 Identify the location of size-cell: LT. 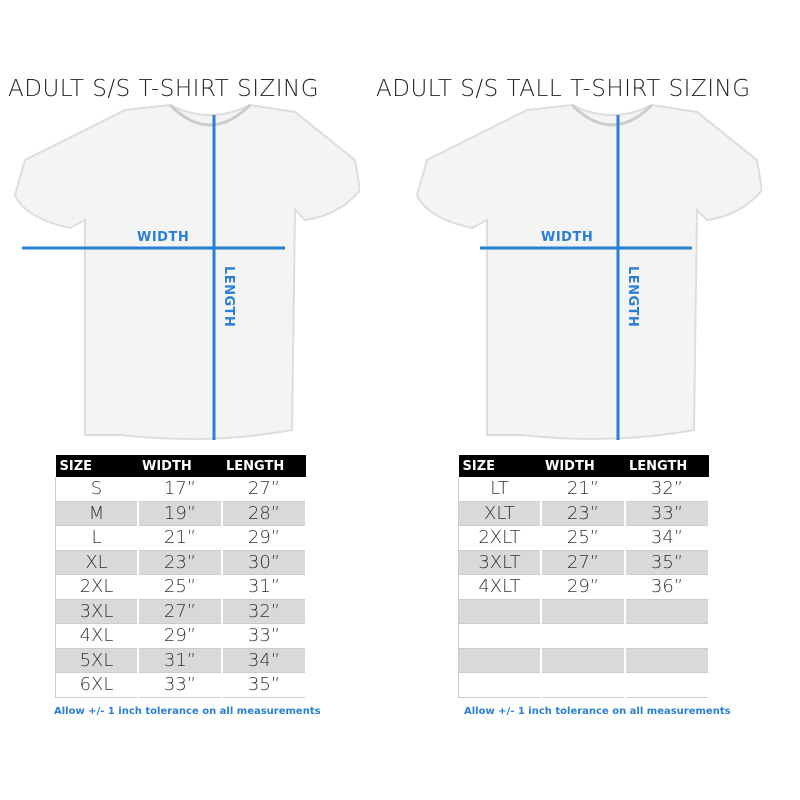
(500, 489).